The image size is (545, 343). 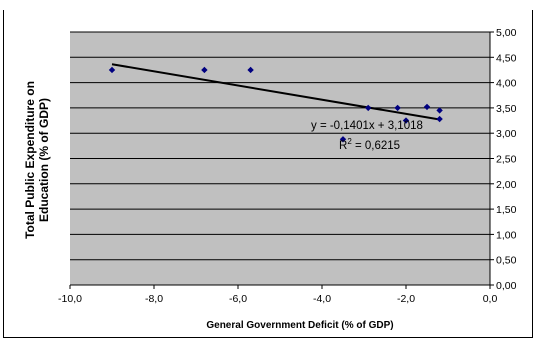 What do you see at coordinates (322, 299) in the screenshot?
I see `x-tick-label: -4,0` at bounding box center [322, 299].